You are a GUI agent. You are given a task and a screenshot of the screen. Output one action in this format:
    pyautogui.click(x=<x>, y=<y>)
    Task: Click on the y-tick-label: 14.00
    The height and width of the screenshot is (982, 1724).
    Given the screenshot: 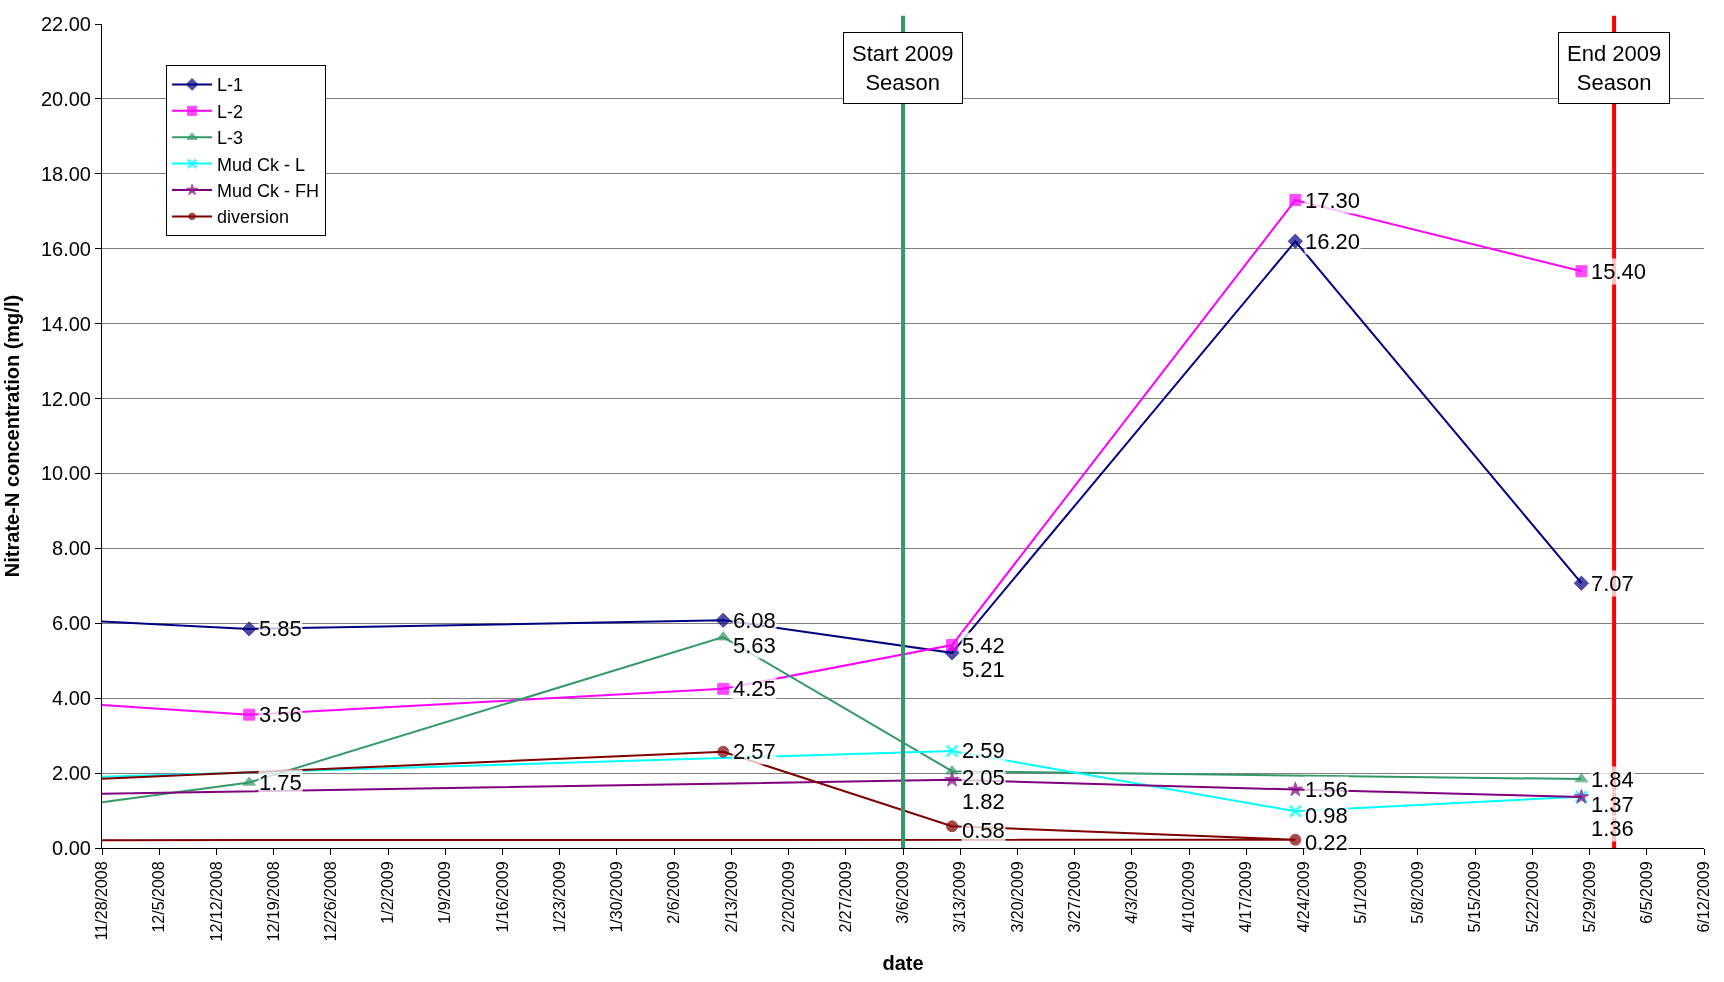 What is the action you would take?
    pyautogui.click(x=65, y=323)
    